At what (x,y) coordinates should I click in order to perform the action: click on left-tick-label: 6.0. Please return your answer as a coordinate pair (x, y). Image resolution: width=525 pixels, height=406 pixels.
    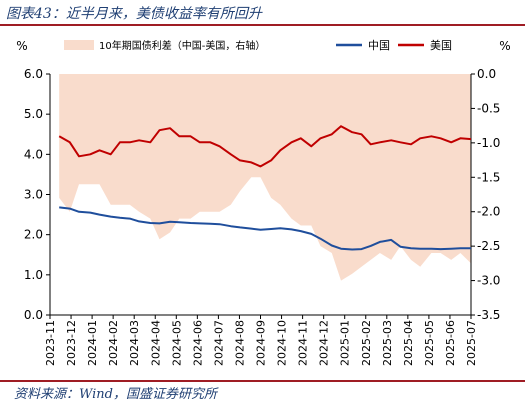
    Looking at the image, I should click on (33, 74).